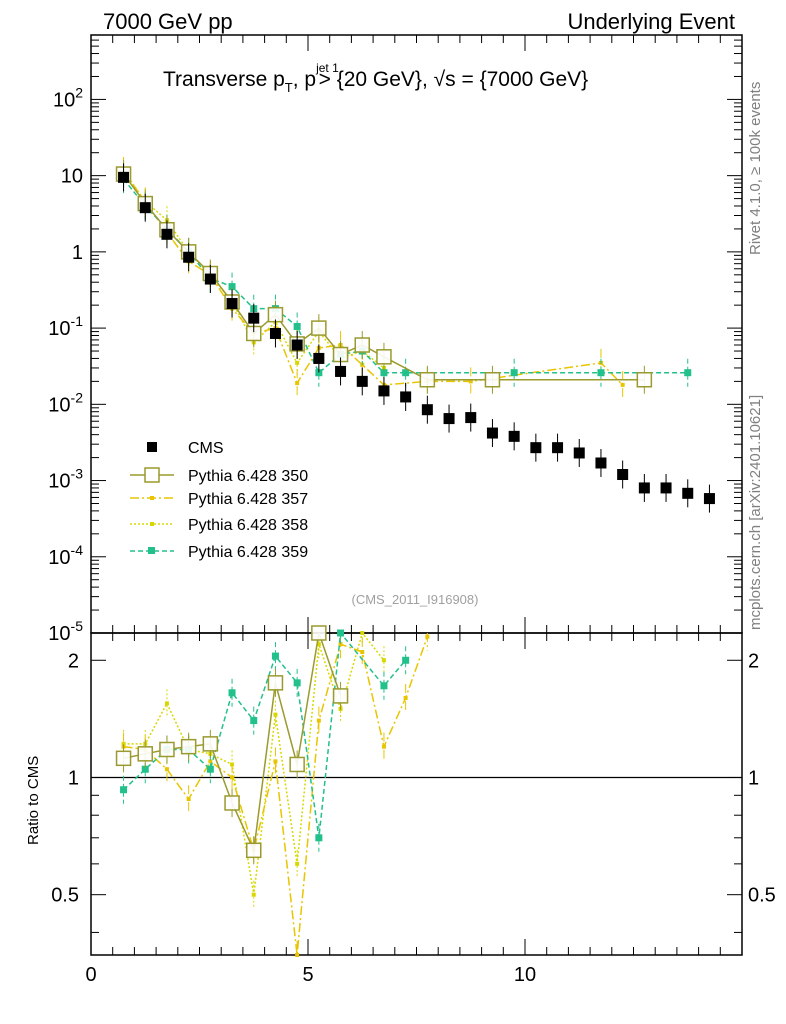 This screenshot has width=786, height=1024. I want to click on main-ytick-label: 10⁻⁴, so click(65, 555).